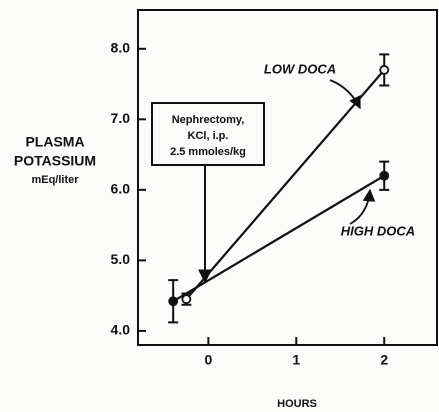 The image size is (439, 412). What do you see at coordinates (121, 259) in the screenshot?
I see `y-tick-label: 5.0` at bounding box center [121, 259].